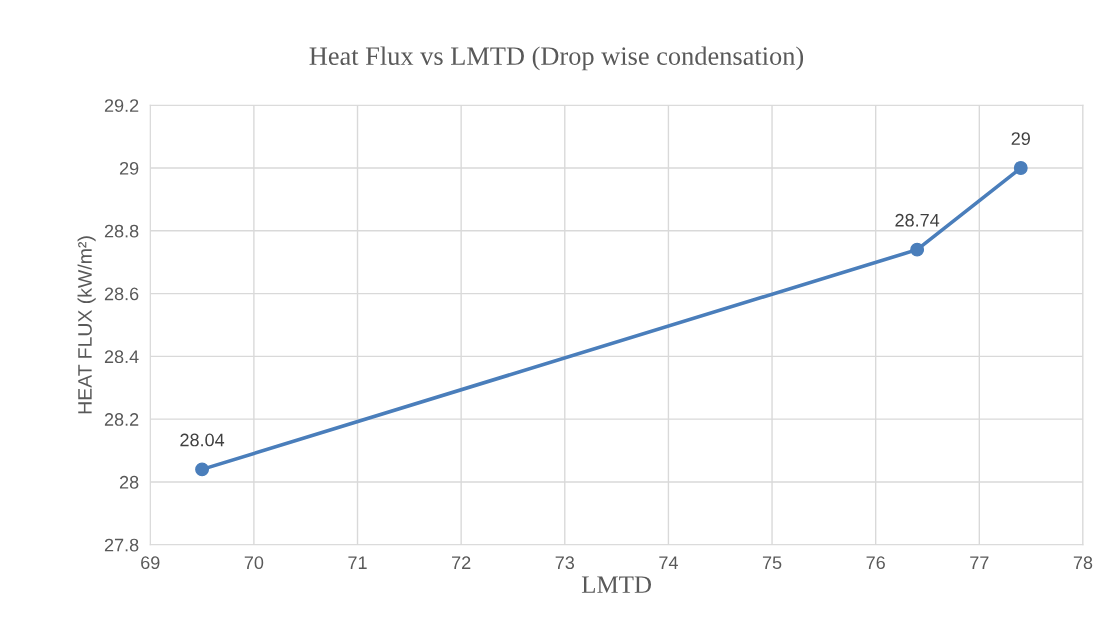 The image size is (1113, 619). I want to click on y-tick-label: 28.2, so click(121, 419).